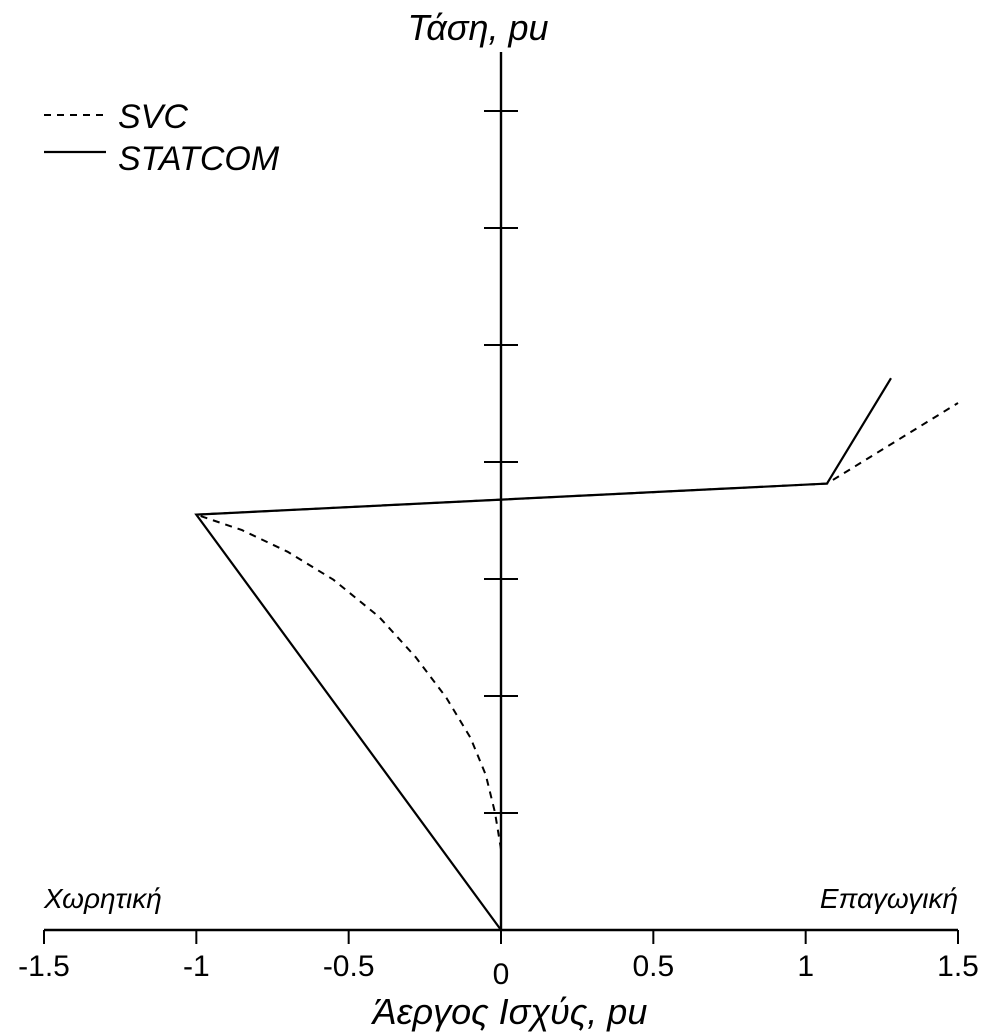 Image resolution: width=988 pixels, height=1034 pixels. Describe the element at coordinates (501, 974) in the screenshot. I see `x-tick-label: 0` at that location.